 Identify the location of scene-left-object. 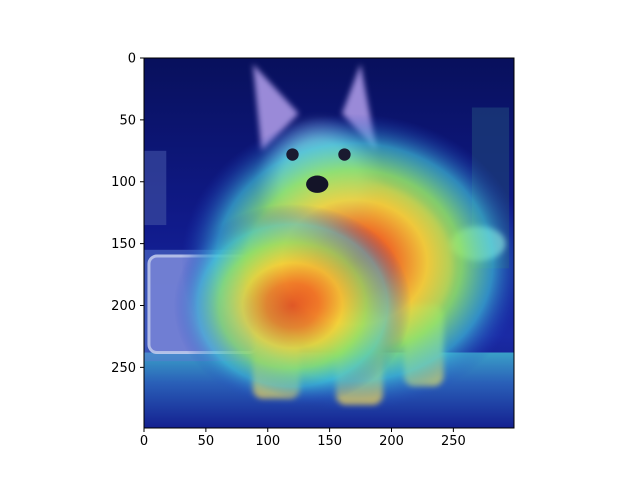
(155, 188).